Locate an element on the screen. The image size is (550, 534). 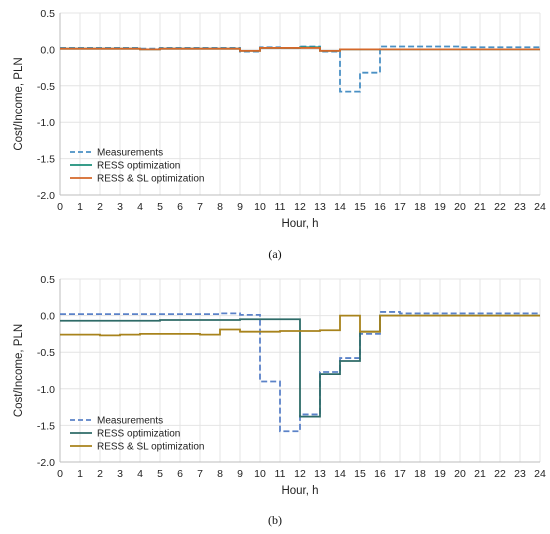
series-group is located at coordinates (300, 69).